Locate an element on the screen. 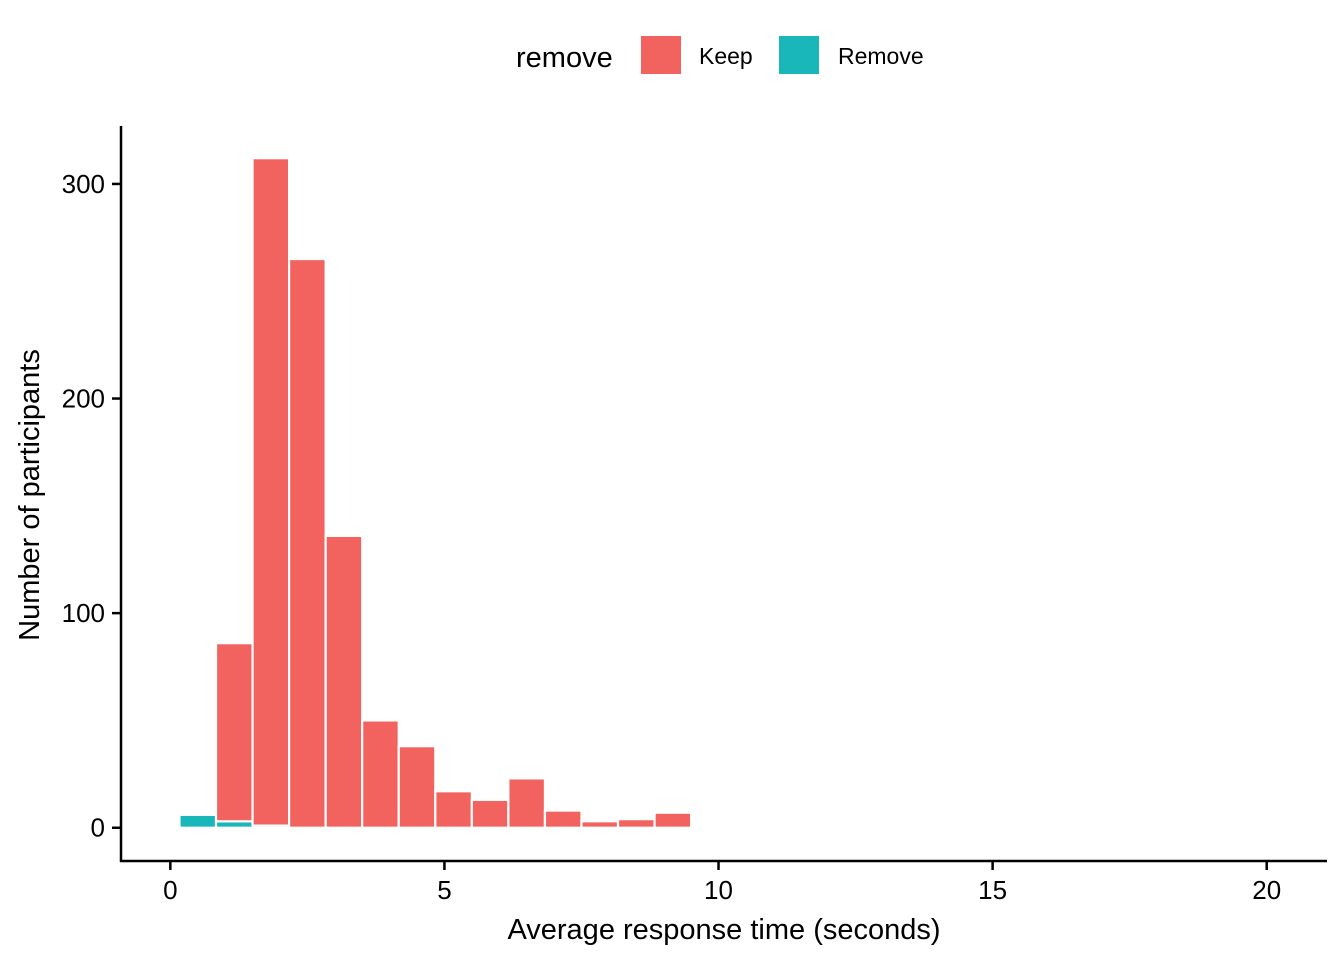 The width and height of the screenshot is (1344, 960). y-tick-label: 300 is located at coordinates (83, 184).